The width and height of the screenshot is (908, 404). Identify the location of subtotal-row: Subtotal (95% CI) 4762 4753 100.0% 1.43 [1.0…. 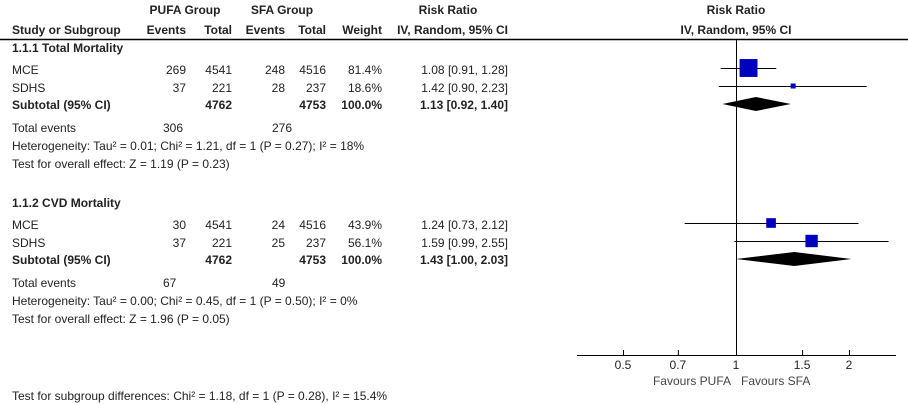
(290, 260).